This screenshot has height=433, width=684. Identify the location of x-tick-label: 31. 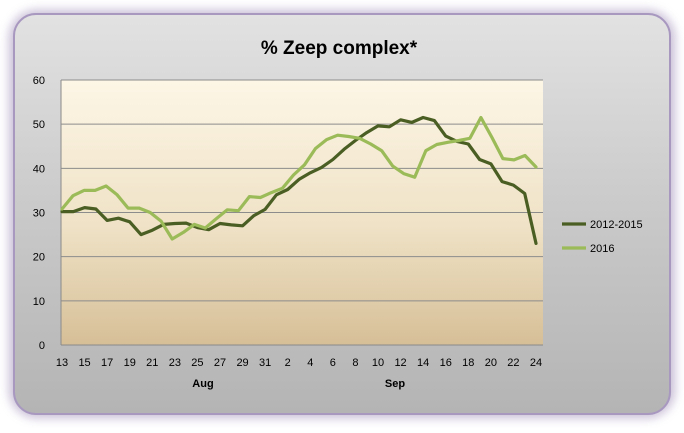
(265, 363).